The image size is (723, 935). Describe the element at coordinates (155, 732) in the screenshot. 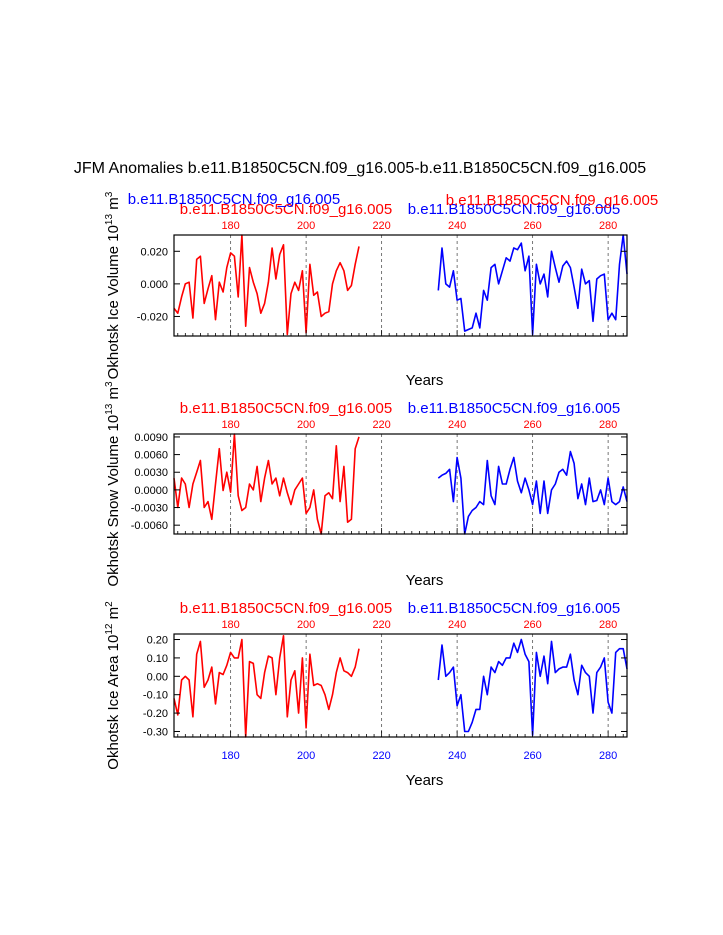

I see `y-tick-label: -0.30` at that location.